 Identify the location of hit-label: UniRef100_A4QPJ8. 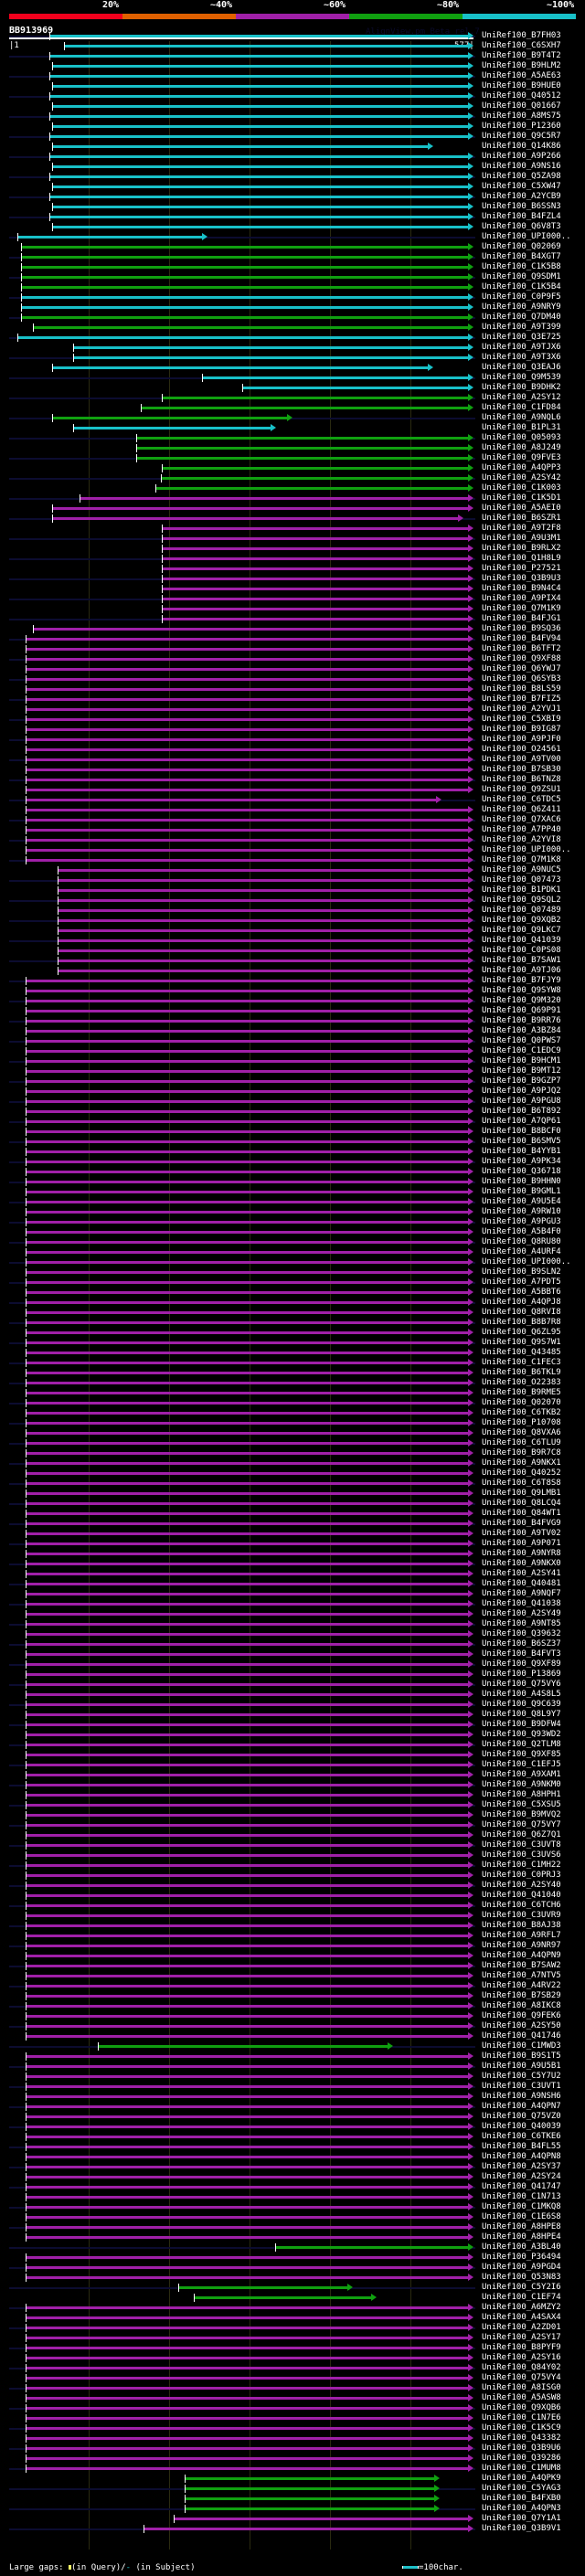
(521, 1302).